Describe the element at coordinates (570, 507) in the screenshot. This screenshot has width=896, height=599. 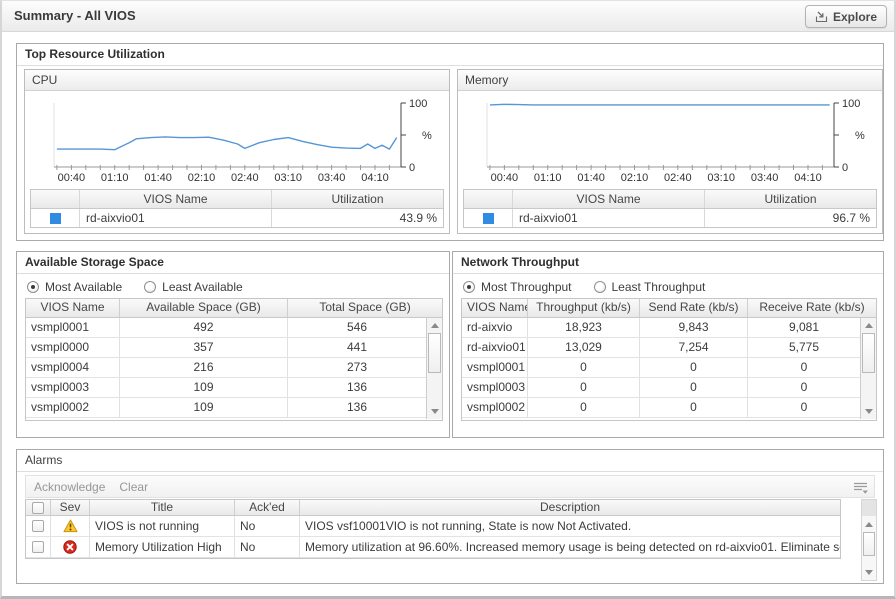
I see `alarms-header-description: Description` at that location.